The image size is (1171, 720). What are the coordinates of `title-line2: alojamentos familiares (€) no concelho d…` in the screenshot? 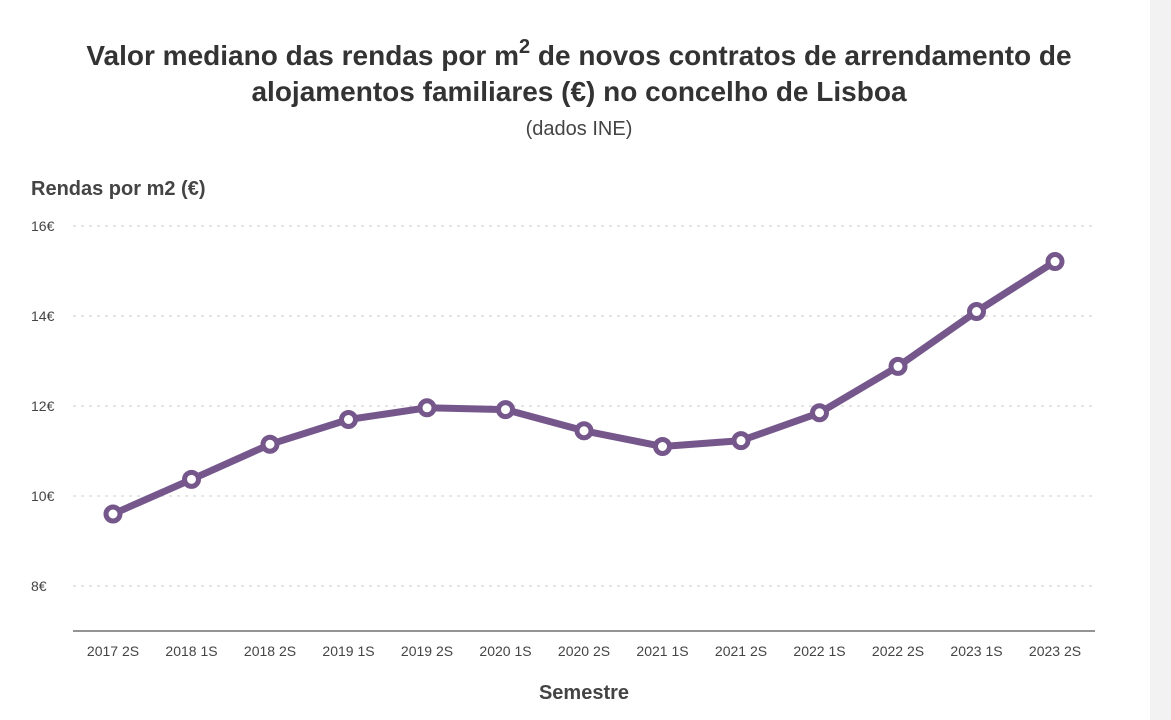 It's located at (579, 91).